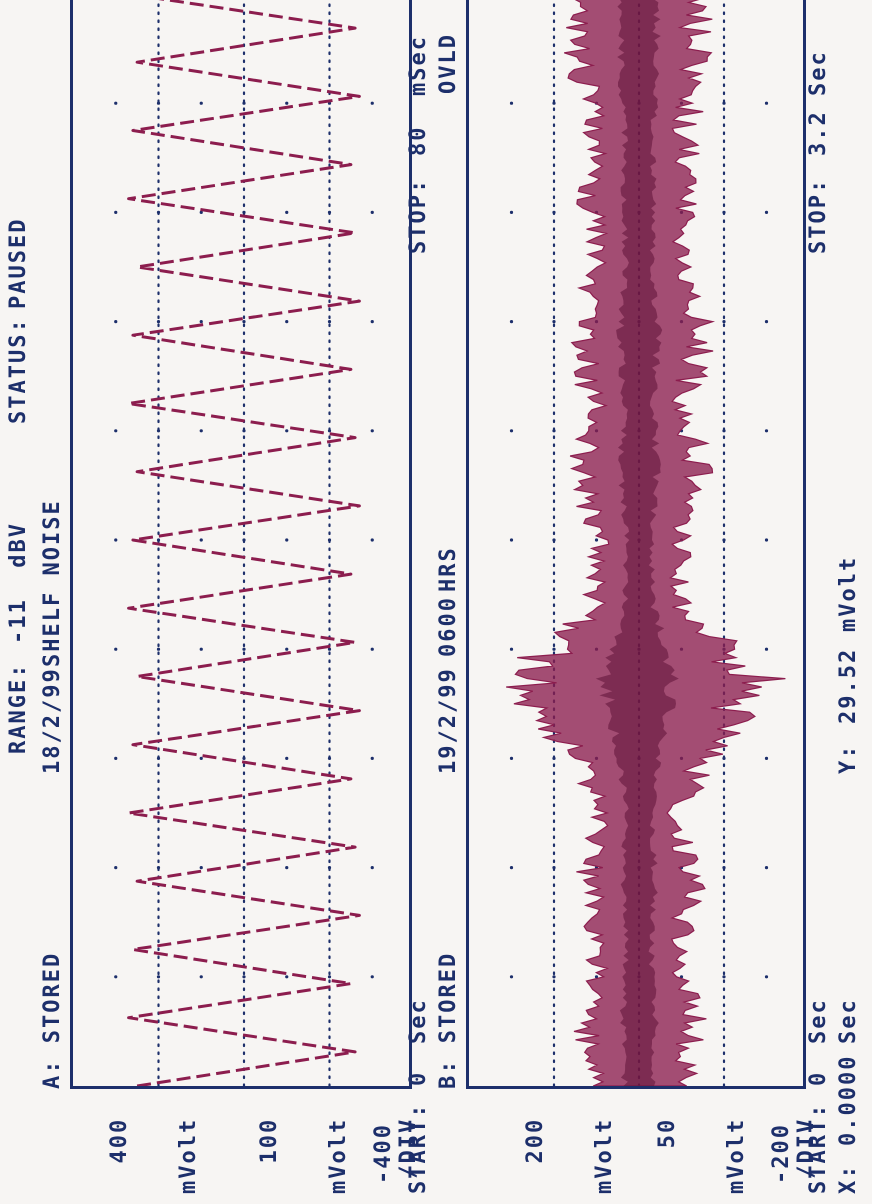  What do you see at coordinates (270, 1140) in the screenshot?
I see `trace-a-y-div-value: 100` at bounding box center [270, 1140].